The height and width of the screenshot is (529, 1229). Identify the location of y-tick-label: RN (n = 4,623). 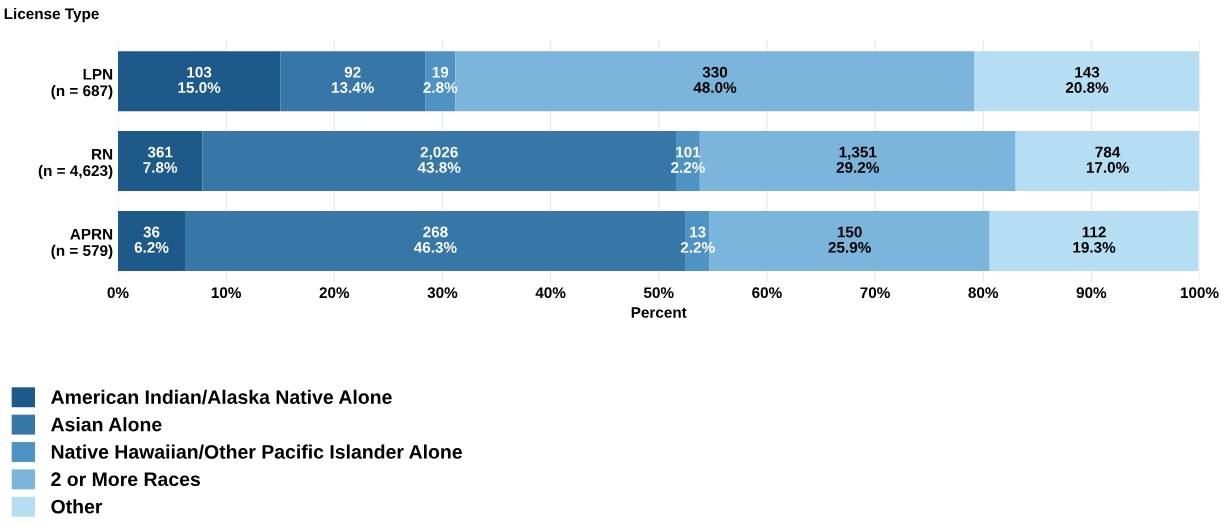
(75, 164).